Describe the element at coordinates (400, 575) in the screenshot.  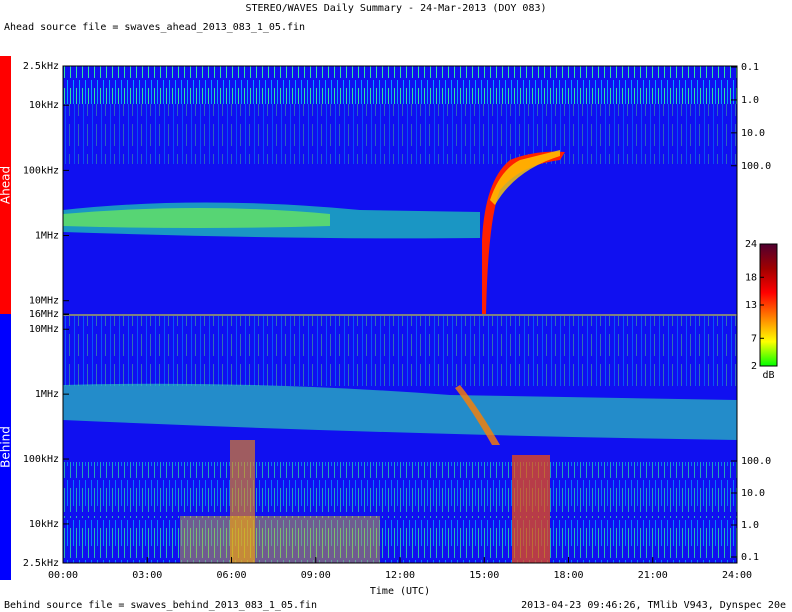
I see `x-tick-label: 12:00` at that location.